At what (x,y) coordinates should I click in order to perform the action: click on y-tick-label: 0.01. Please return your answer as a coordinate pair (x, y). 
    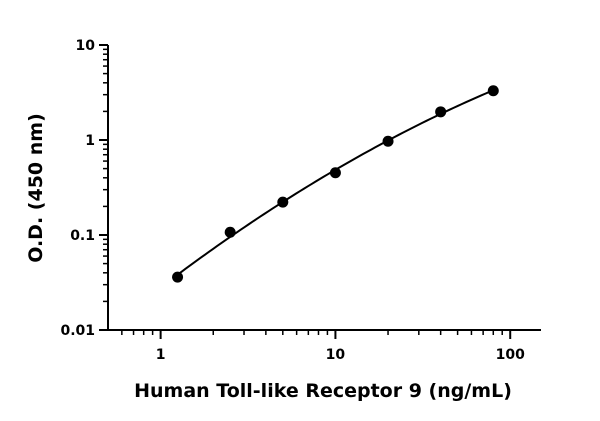
    Looking at the image, I should click on (77, 331).